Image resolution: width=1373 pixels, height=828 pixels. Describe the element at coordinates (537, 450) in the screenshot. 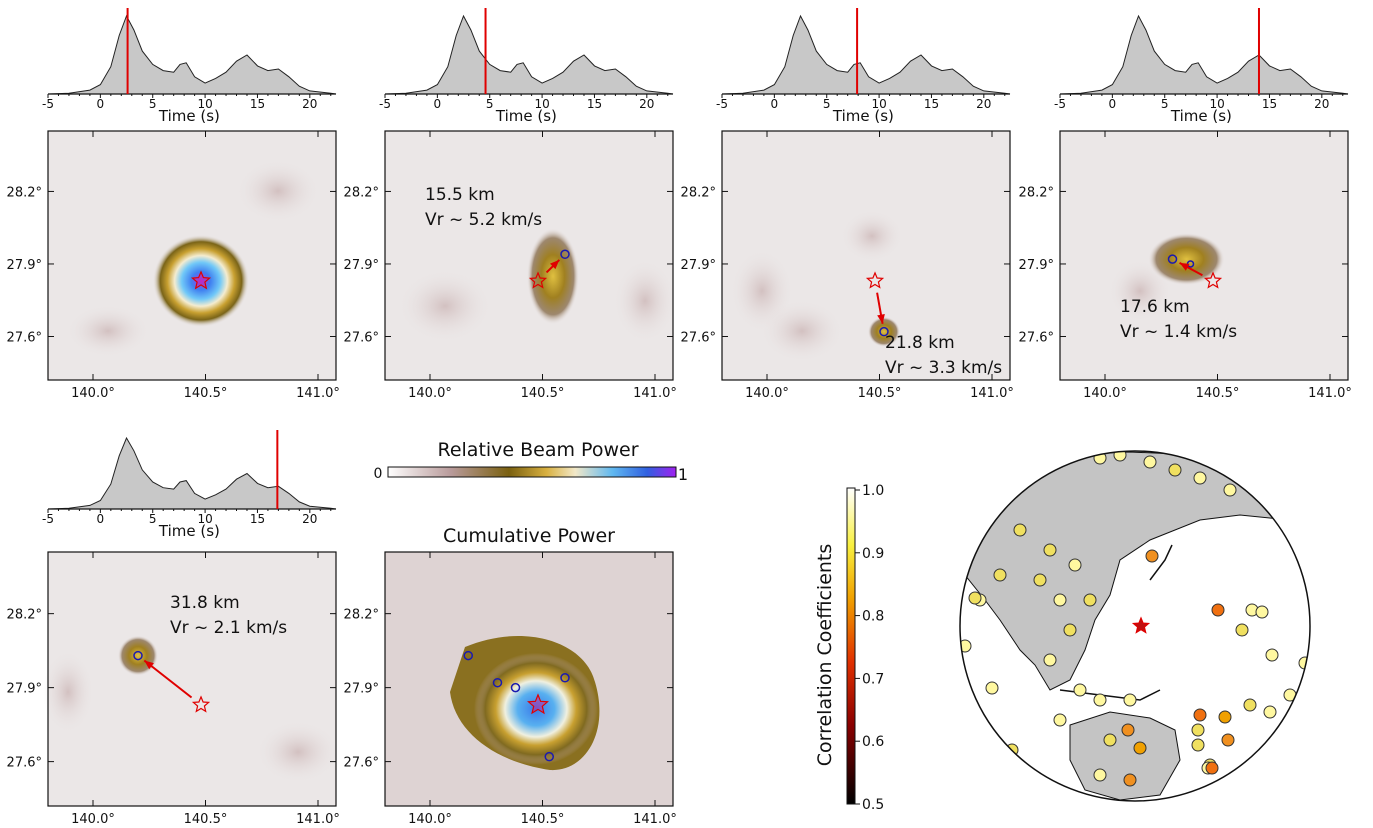

I see `beam-colorbar-title: Relative Beam Power` at that location.